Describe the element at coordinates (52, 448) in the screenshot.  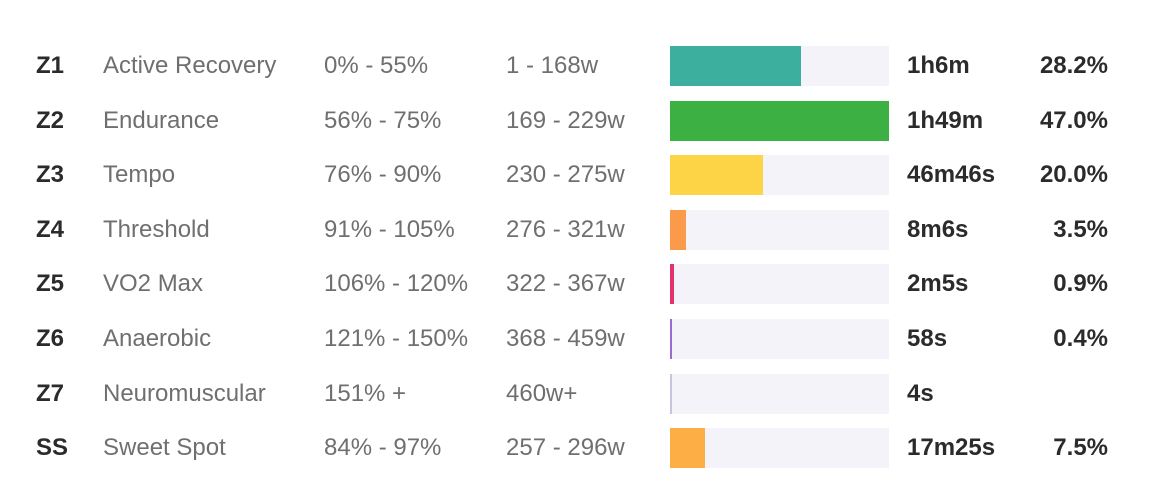
I see `zone-code: SS` at that location.